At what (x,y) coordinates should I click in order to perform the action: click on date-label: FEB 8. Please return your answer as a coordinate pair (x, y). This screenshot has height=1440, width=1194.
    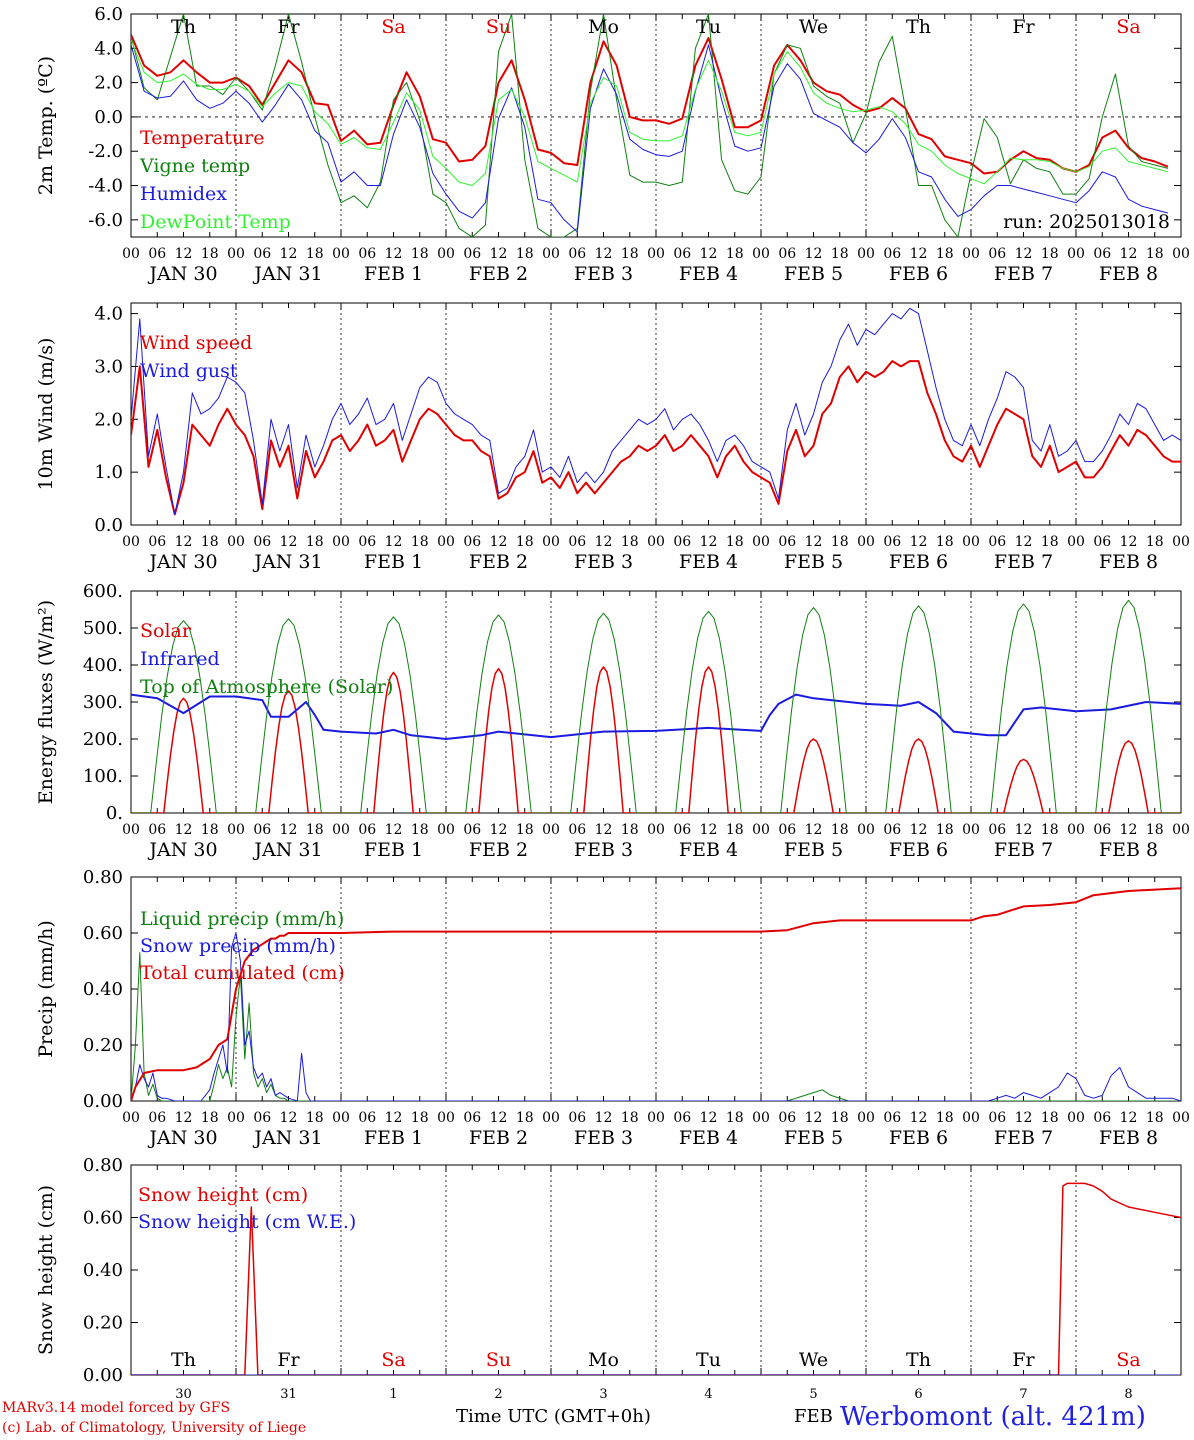
    Looking at the image, I should click on (1128, 850).